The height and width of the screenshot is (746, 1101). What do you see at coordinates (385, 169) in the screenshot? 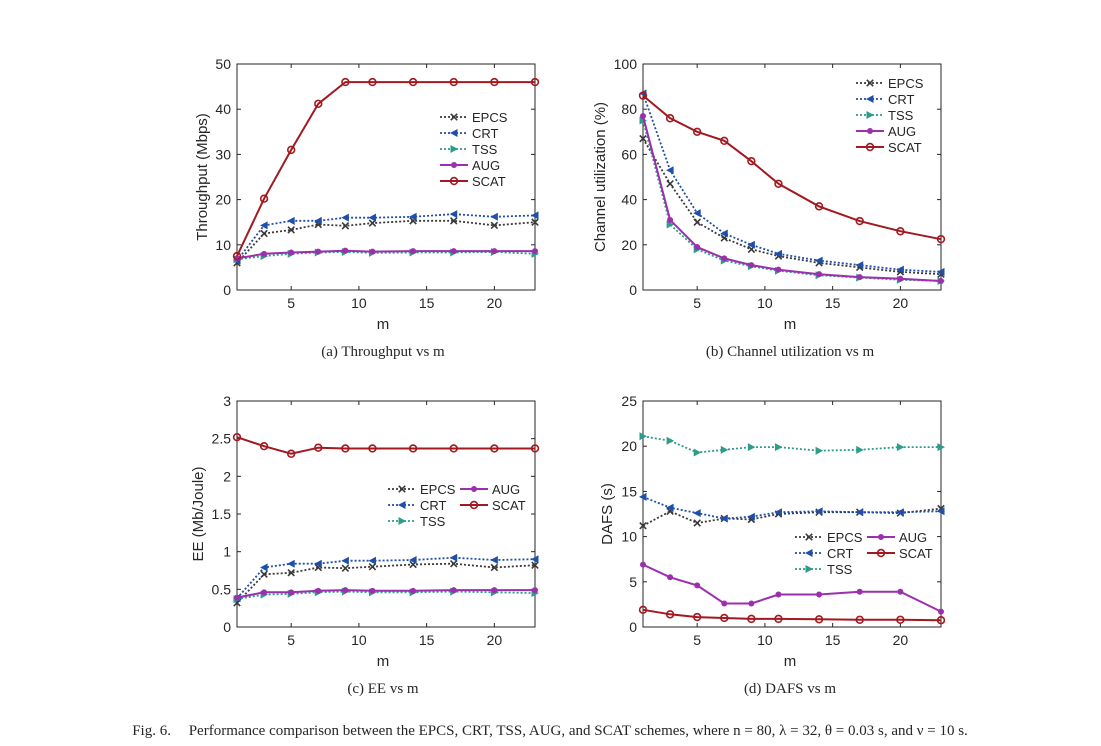
I see `series-line-scat` at bounding box center [385, 169].